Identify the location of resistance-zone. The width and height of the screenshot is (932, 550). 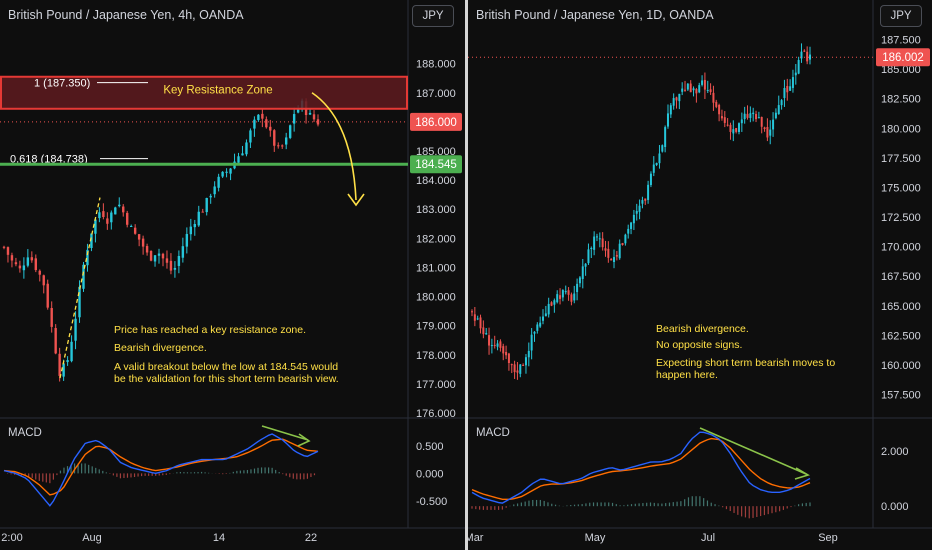
(204, 92).